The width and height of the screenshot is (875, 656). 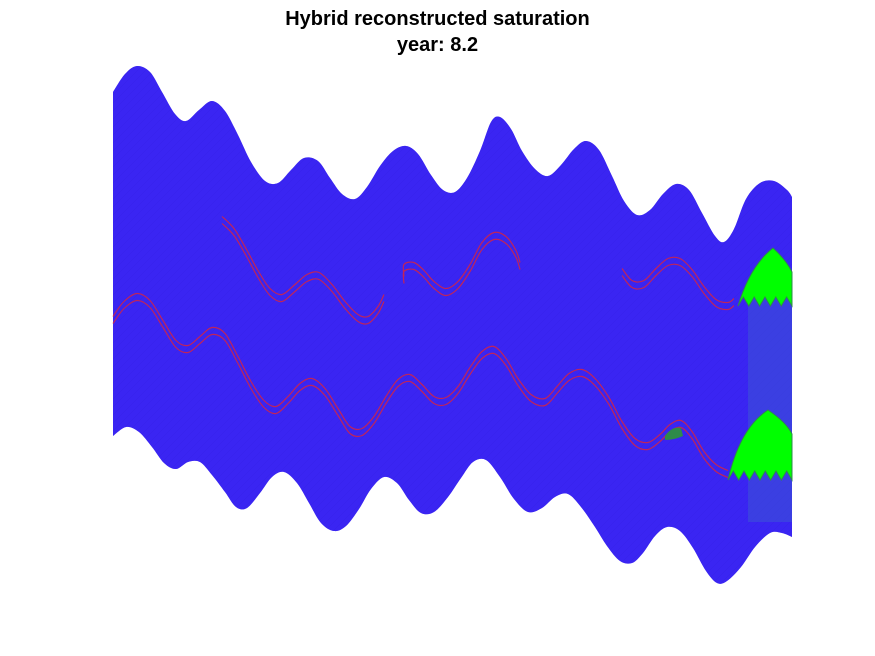 What do you see at coordinates (303, 267) in the screenshot?
I see `fracture-upper-left-upper` at bounding box center [303, 267].